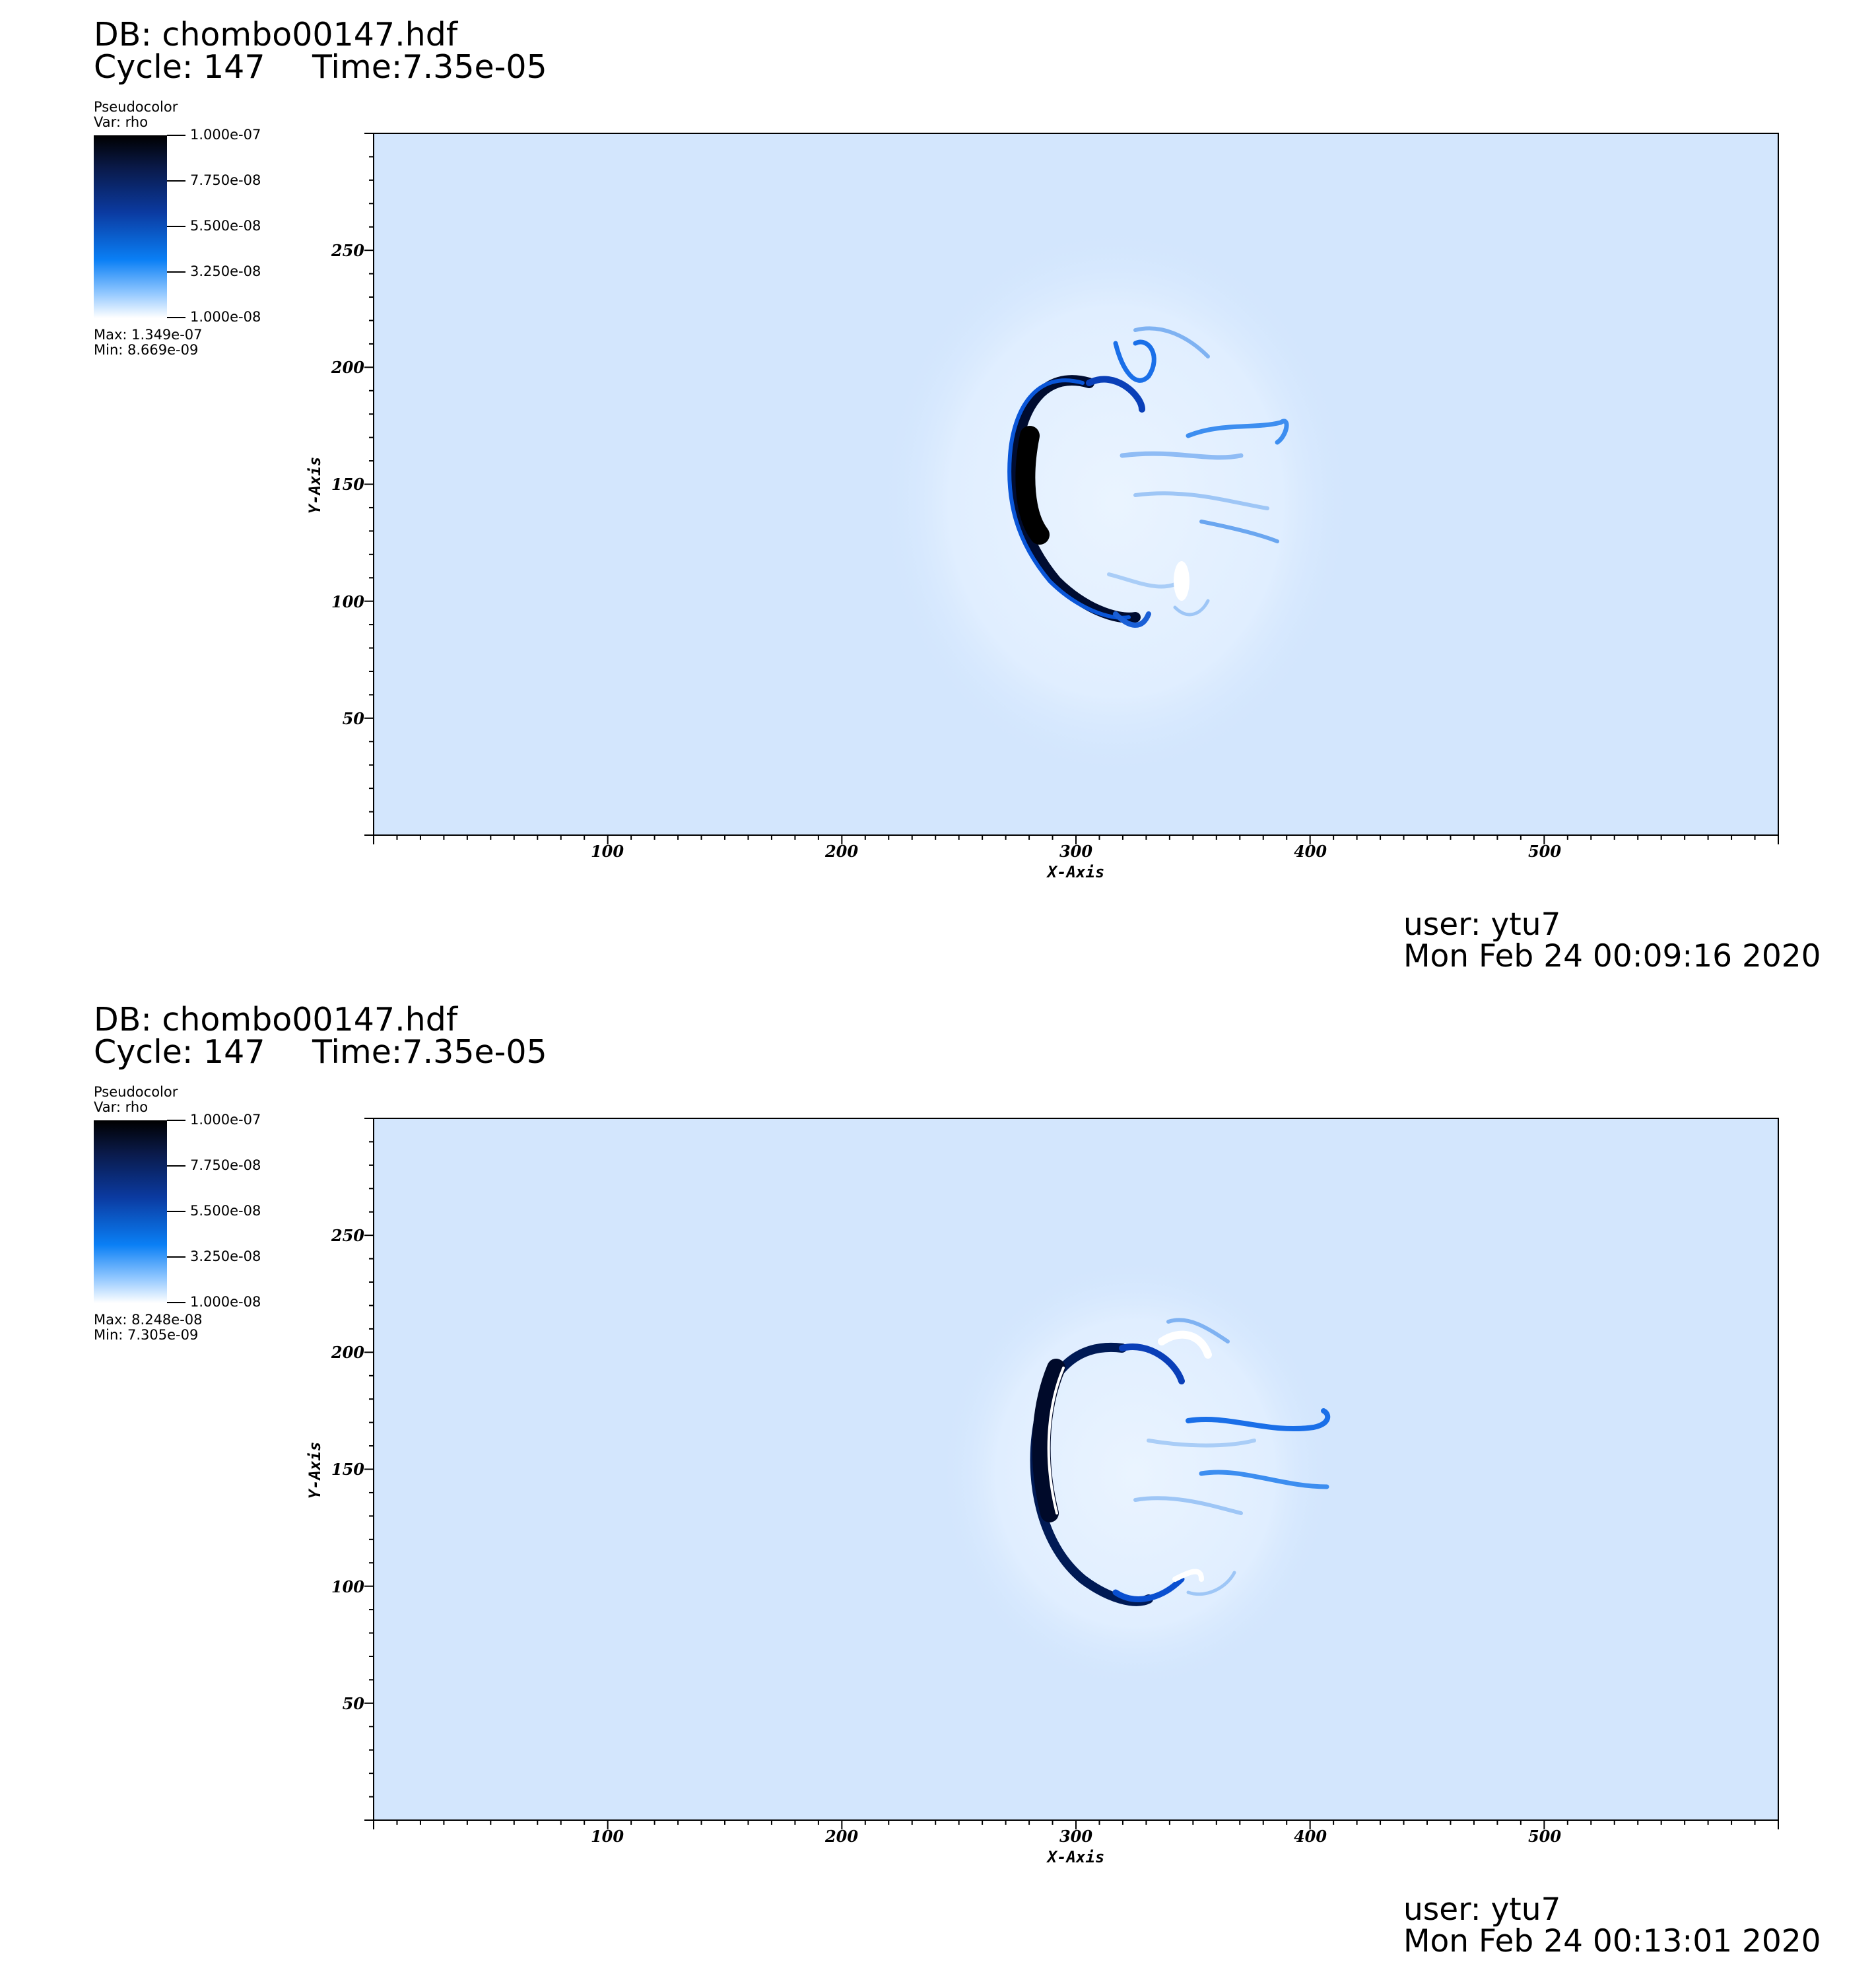 The image size is (1876, 1970). I want to click on legend-max: Max: 8.248e-08, so click(148, 1320).